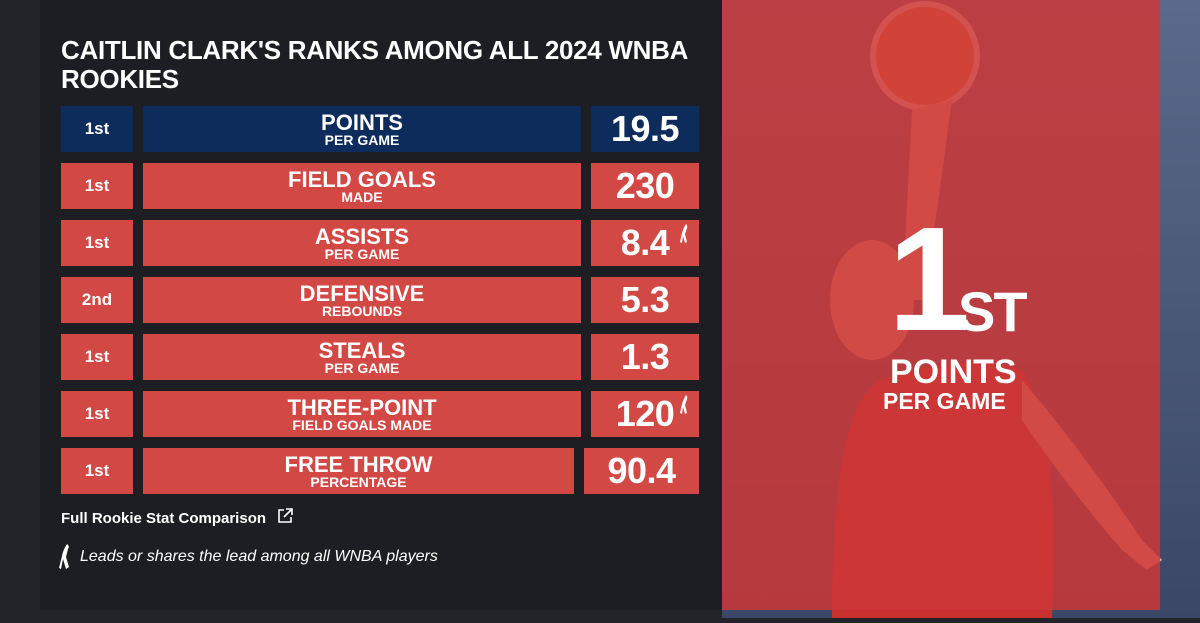  I want to click on stat-name: THREE-POINT, so click(362, 407).